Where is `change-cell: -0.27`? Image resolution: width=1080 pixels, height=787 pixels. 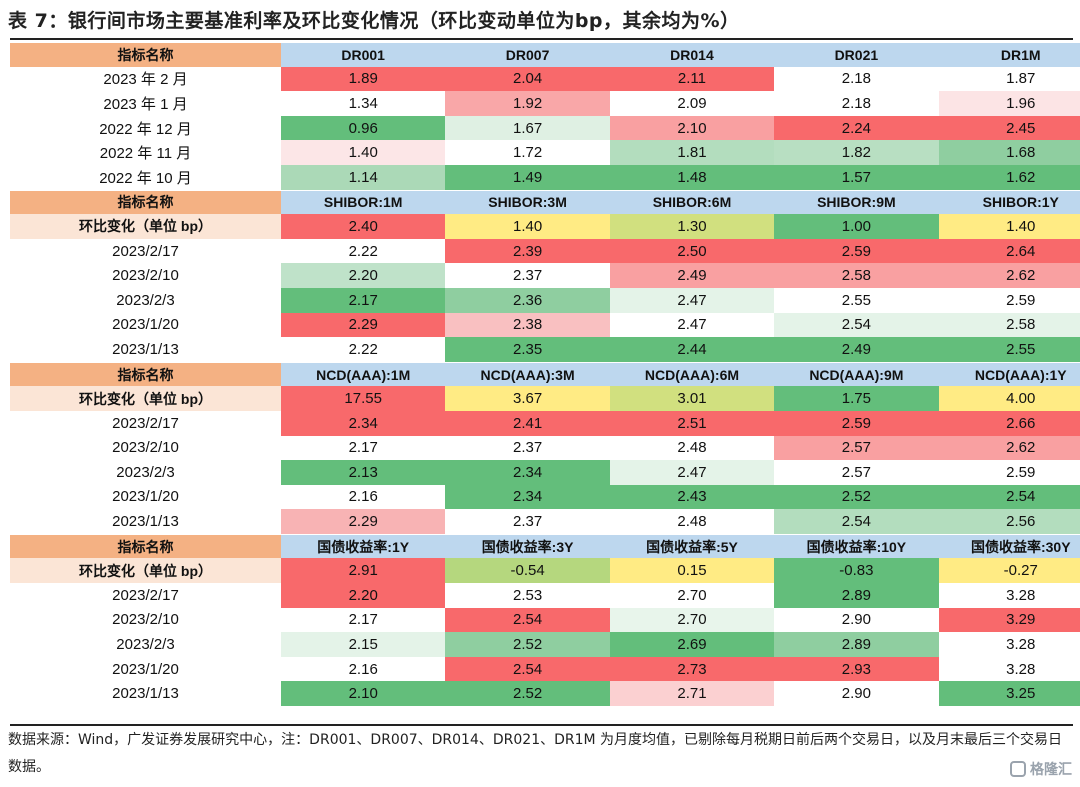 change-cell: -0.27 is located at coordinates (1009, 571).